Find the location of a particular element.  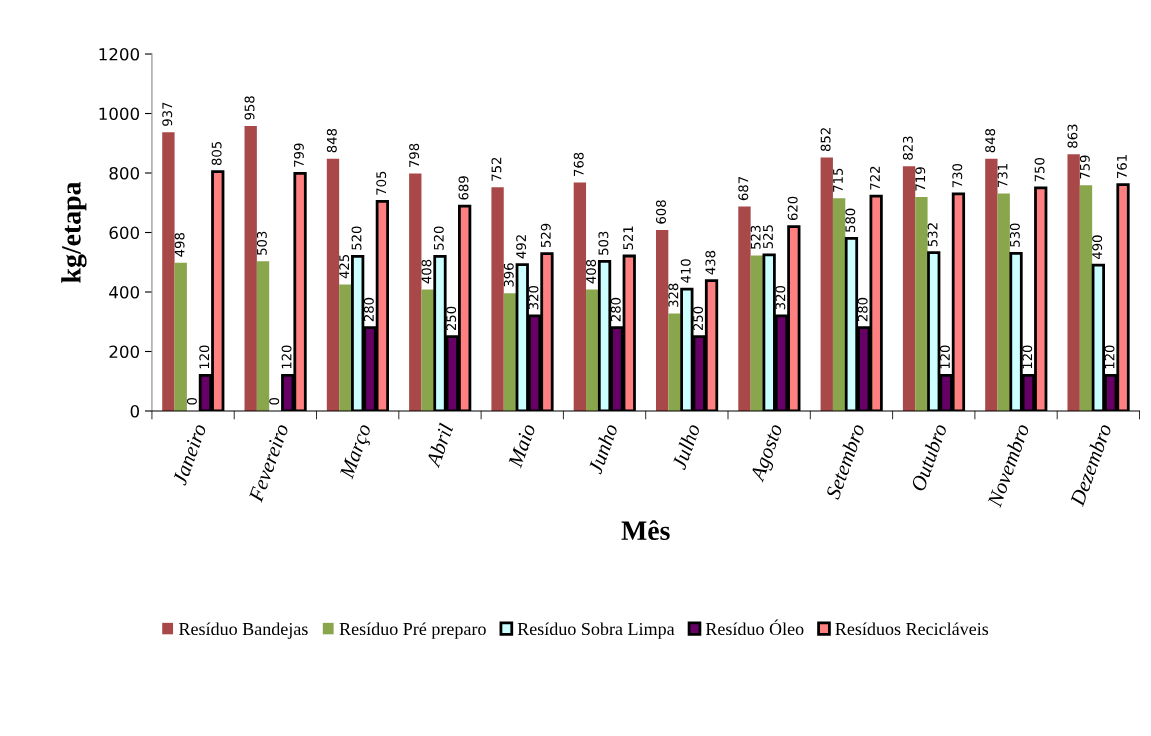

data-label: 823 is located at coordinates (907, 148).